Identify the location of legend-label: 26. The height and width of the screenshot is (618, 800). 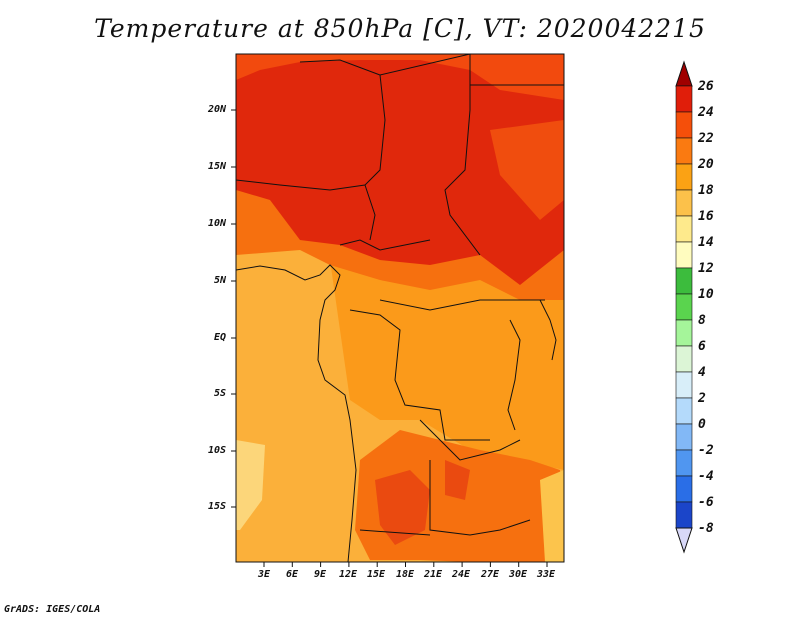
(706, 86).